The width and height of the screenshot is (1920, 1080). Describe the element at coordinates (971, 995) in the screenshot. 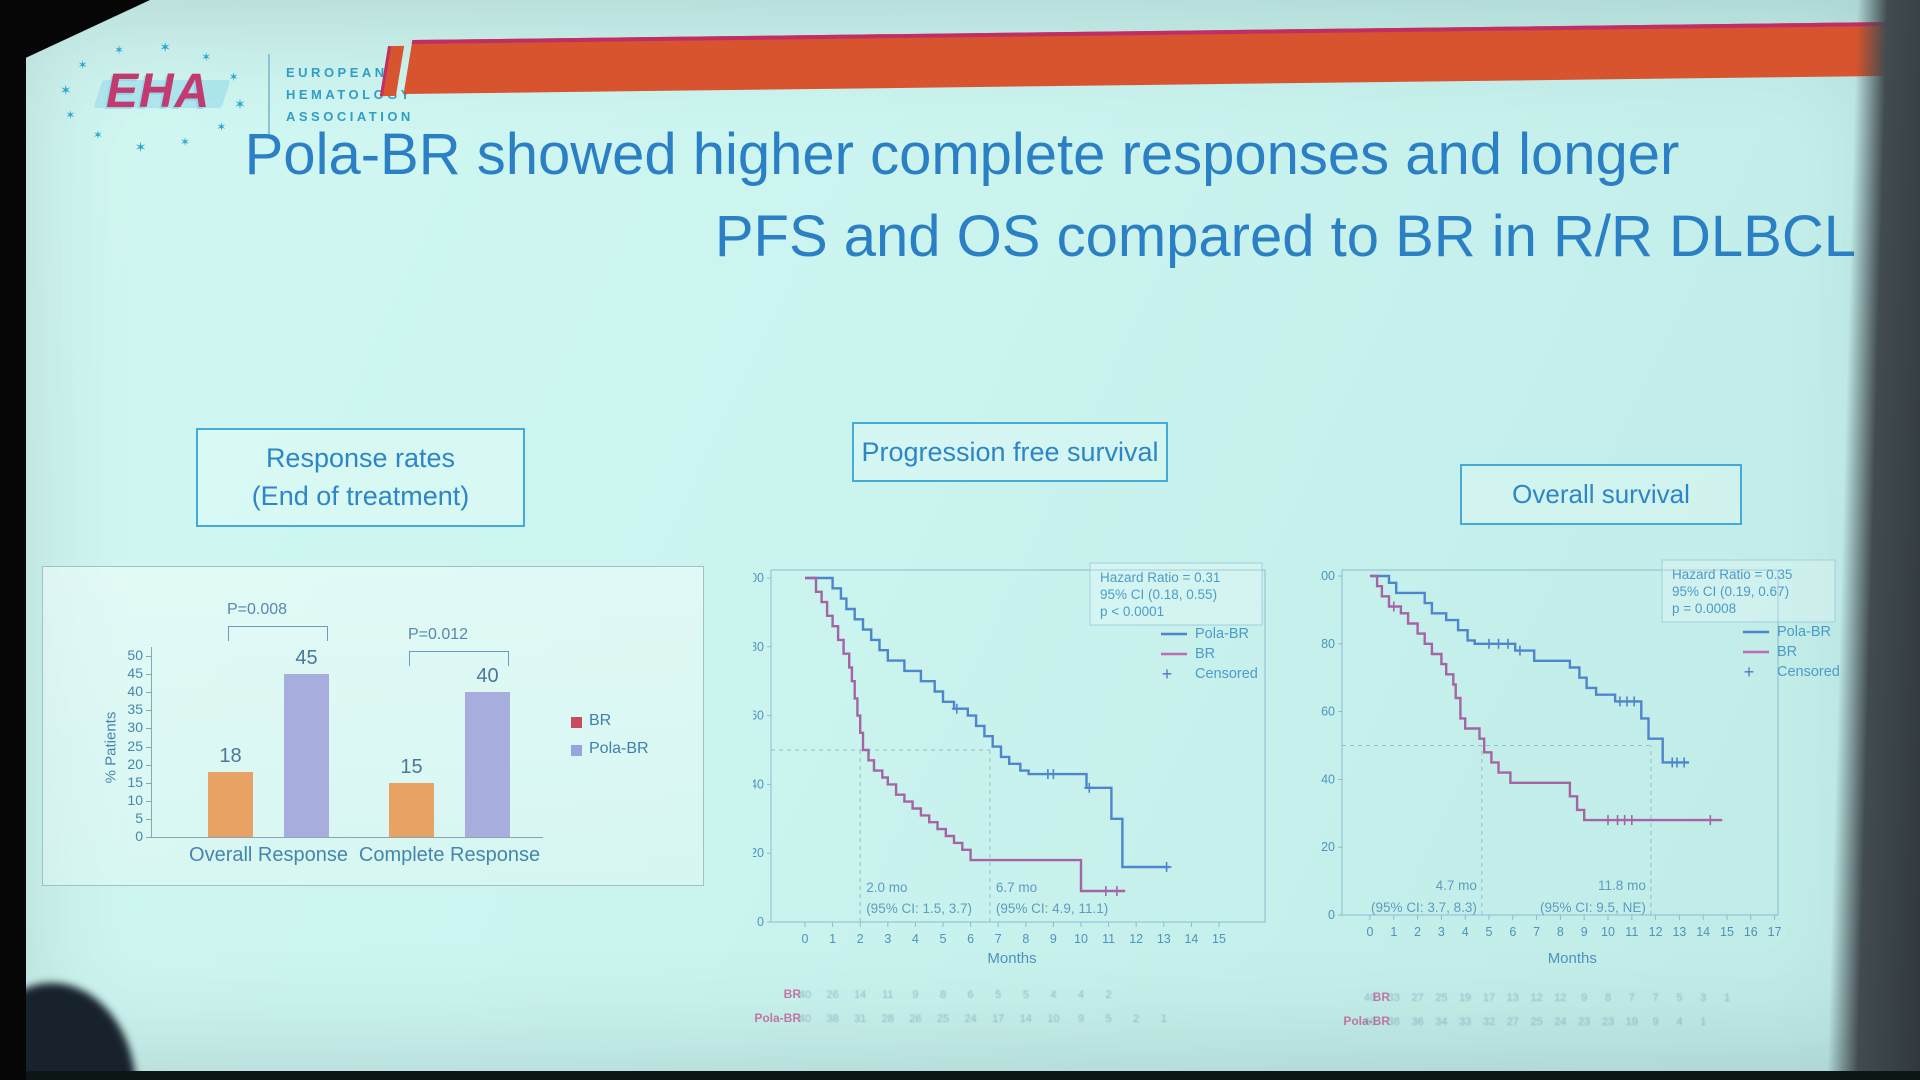

I see `at-risk-value: 6` at that location.